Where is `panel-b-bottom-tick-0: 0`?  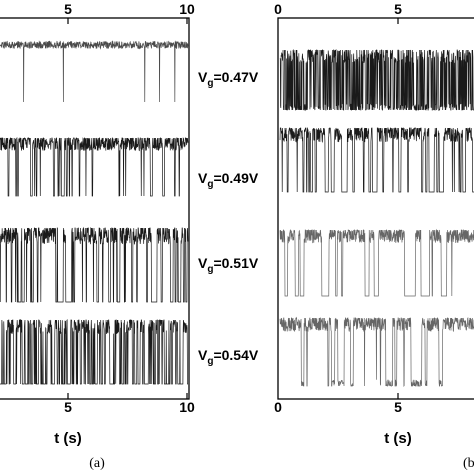
panel-b-bottom-tick-0: 0 is located at coordinates (278, 407).